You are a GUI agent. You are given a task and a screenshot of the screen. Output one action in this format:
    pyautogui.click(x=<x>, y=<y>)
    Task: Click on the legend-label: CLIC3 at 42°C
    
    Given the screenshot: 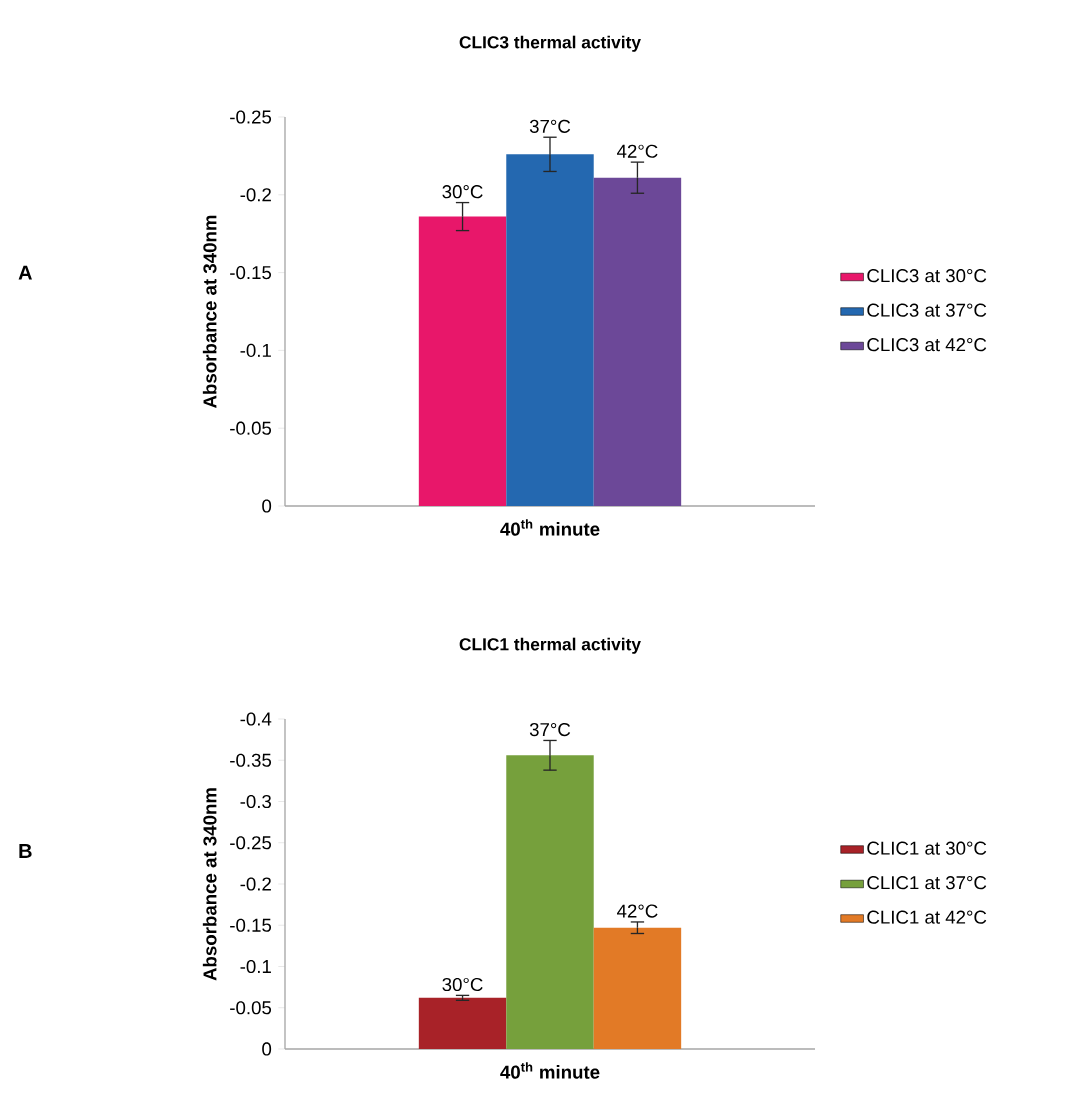 What is the action you would take?
    pyautogui.click(x=927, y=345)
    